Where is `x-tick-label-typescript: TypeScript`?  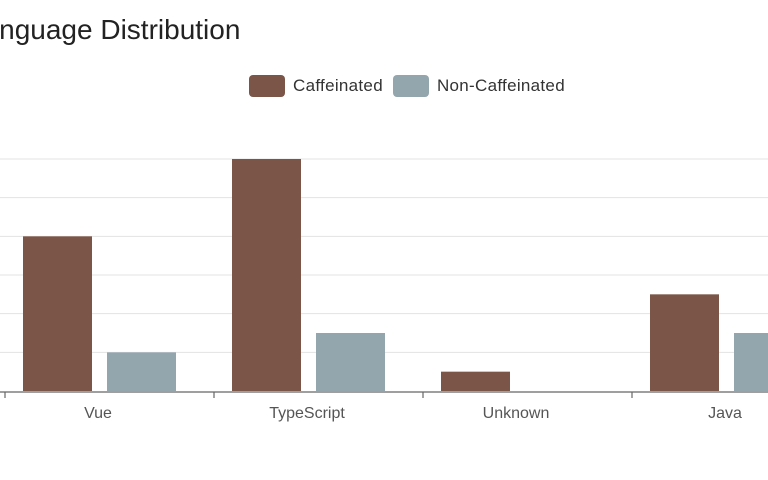
x-tick-label-typescript: TypeScript is located at coordinates (307, 413).